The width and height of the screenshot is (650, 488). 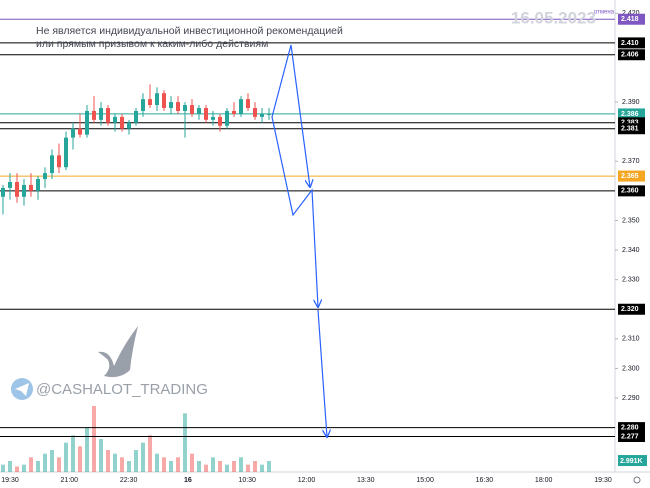 I want to click on x-tick-label: 18:00, so click(x=544, y=480).